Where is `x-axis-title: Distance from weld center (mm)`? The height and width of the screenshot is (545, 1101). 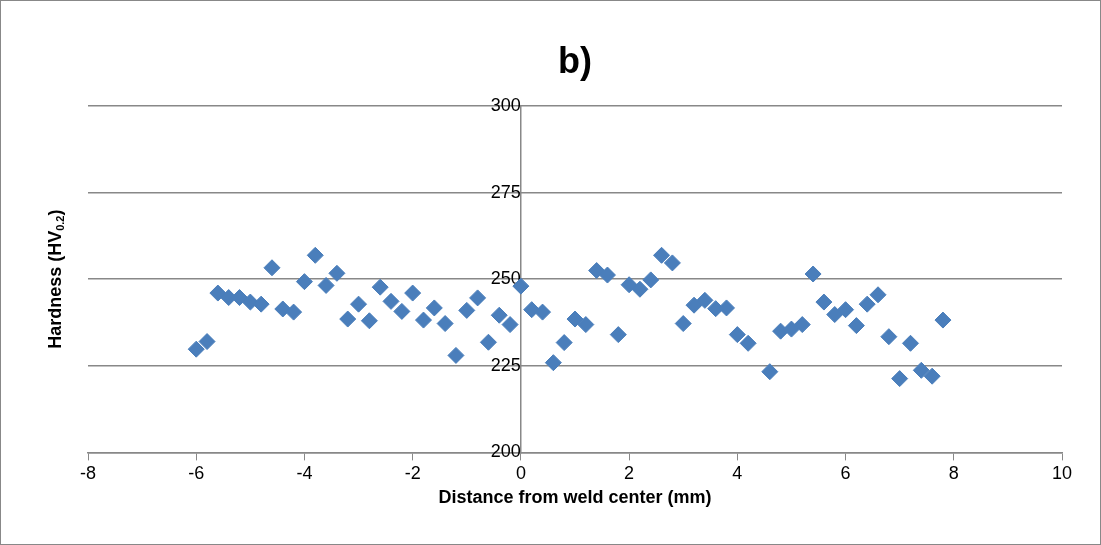
x-axis-title: Distance from weld center (mm) is located at coordinates (575, 496).